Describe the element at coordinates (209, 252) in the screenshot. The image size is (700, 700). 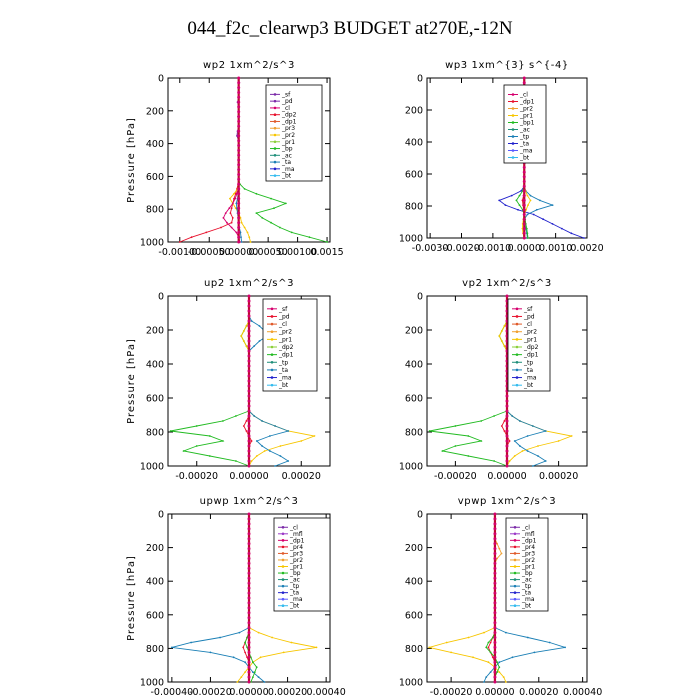
I see `x-tick-label: -0.00050` at that location.